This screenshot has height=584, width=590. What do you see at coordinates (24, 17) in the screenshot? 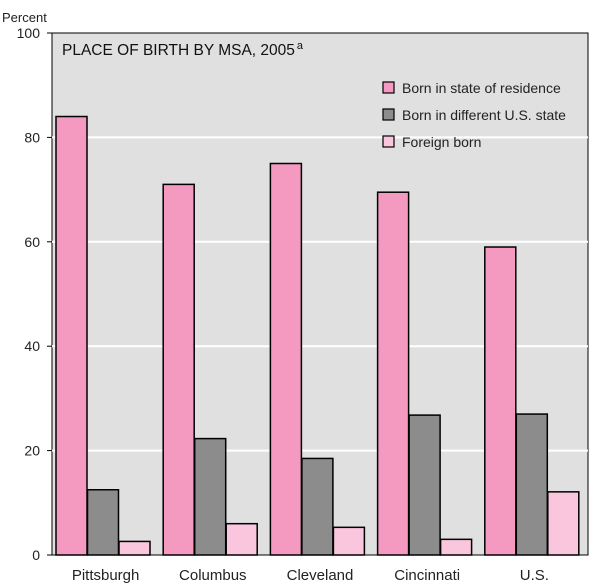
I see `y-axis-label: Percent` at bounding box center [24, 17].